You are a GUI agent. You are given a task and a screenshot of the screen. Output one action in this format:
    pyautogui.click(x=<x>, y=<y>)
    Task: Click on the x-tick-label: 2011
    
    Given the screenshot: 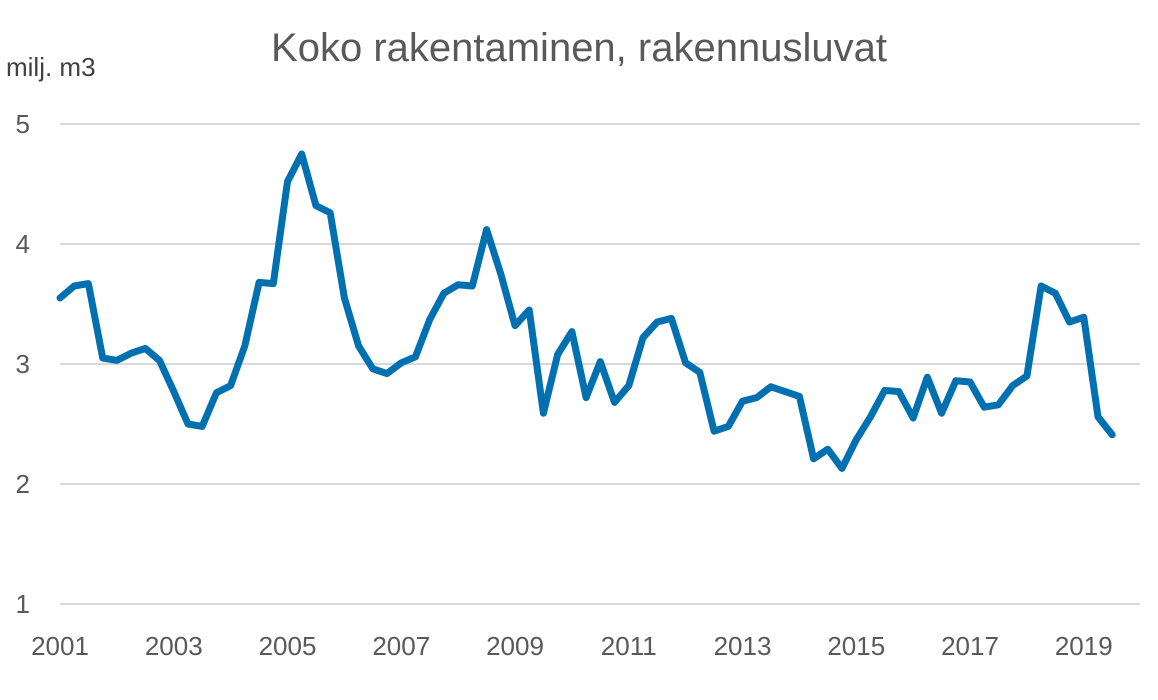 What is the action you would take?
    pyautogui.click(x=629, y=646)
    